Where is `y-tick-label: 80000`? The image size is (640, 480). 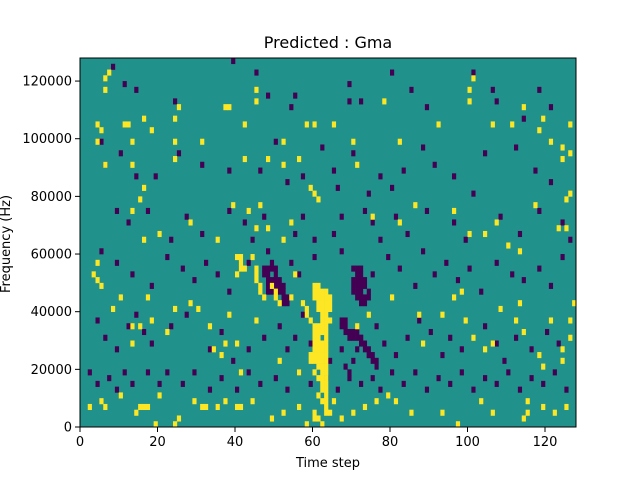
y-tick-label: 80000 is located at coordinates (51, 197).